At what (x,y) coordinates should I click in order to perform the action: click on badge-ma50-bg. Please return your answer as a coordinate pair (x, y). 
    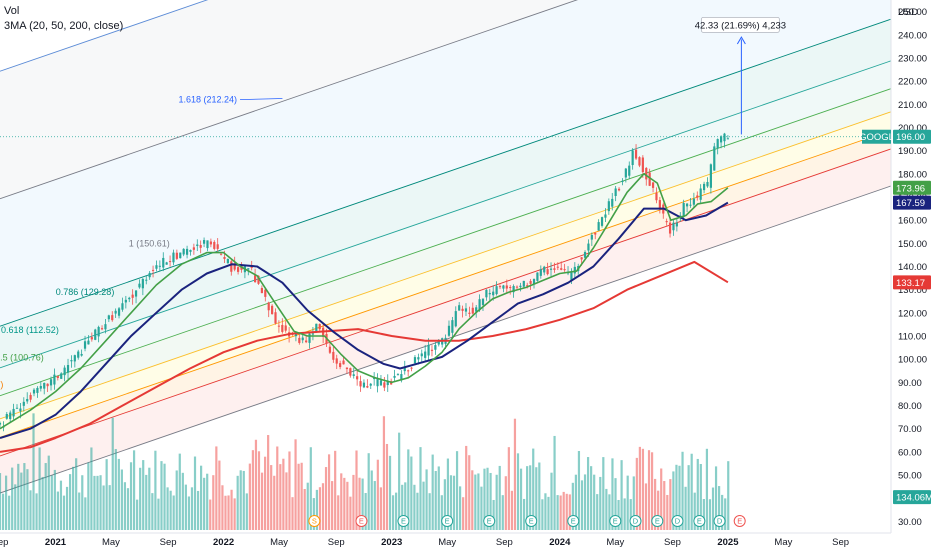
    Looking at the image, I should click on (912, 202).